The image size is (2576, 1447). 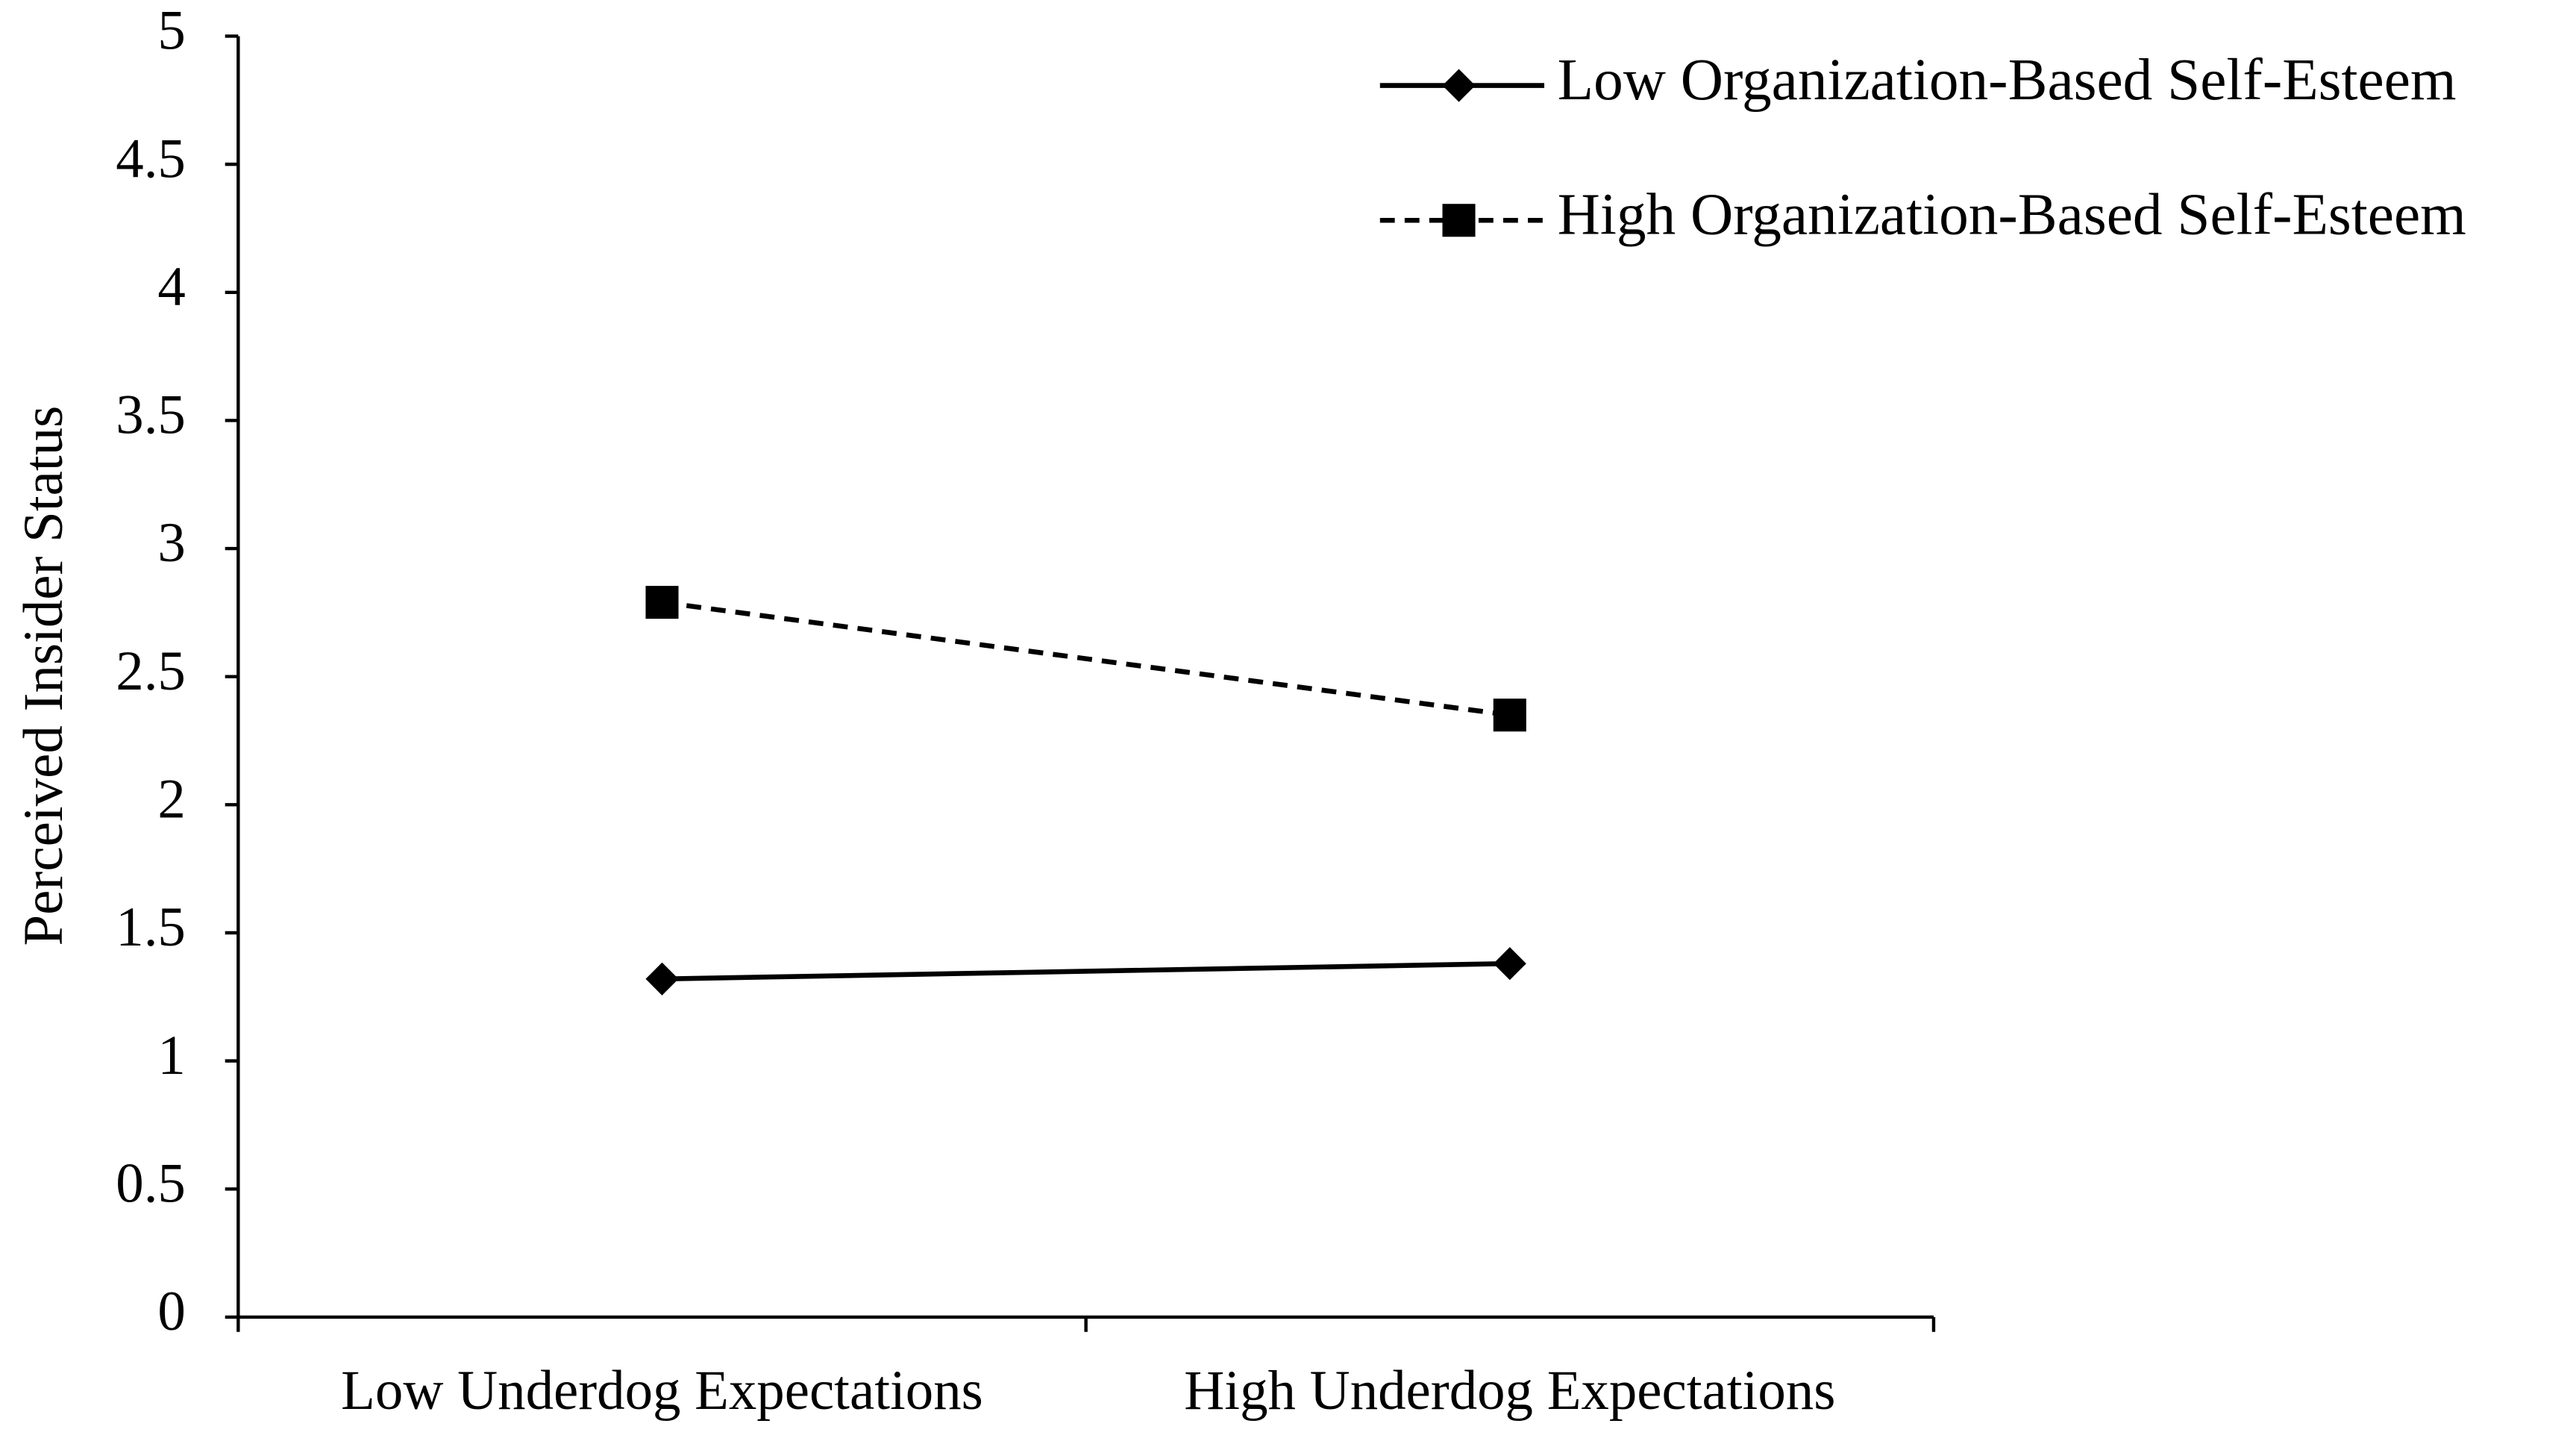 What do you see at coordinates (2012, 214) in the screenshot?
I see `legend-label: High Organization-Based Self-Esteem` at bounding box center [2012, 214].